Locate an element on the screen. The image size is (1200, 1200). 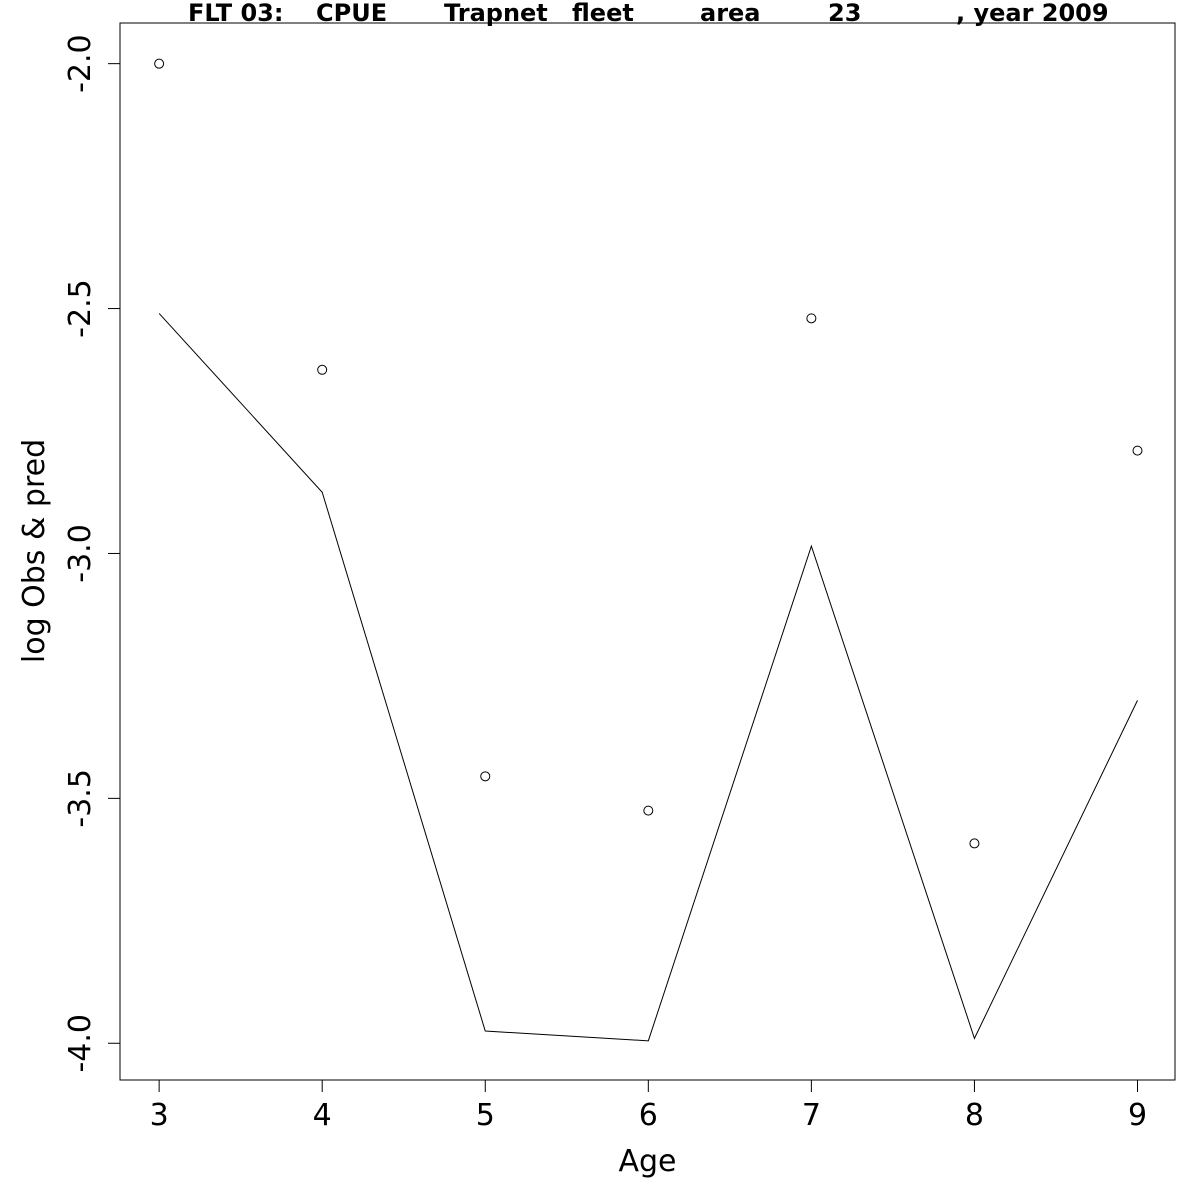
x-tick-label: 8 is located at coordinates (974, 1115).